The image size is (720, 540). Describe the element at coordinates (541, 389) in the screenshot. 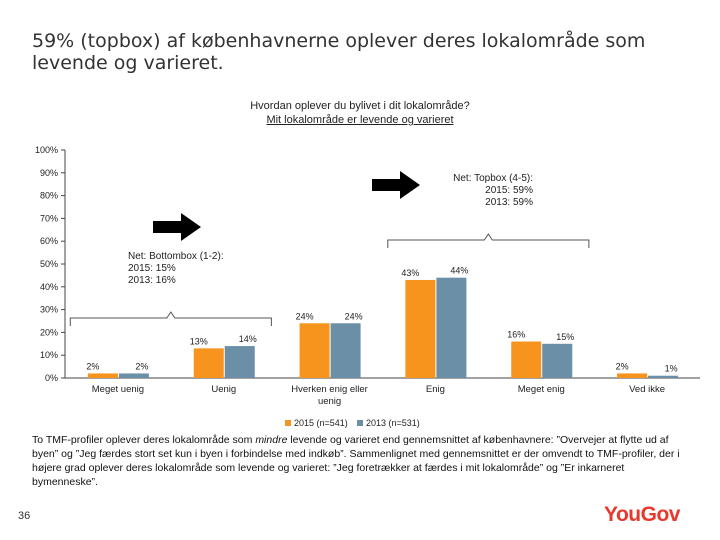

I see `x-tick-label: Meget enig` at that location.